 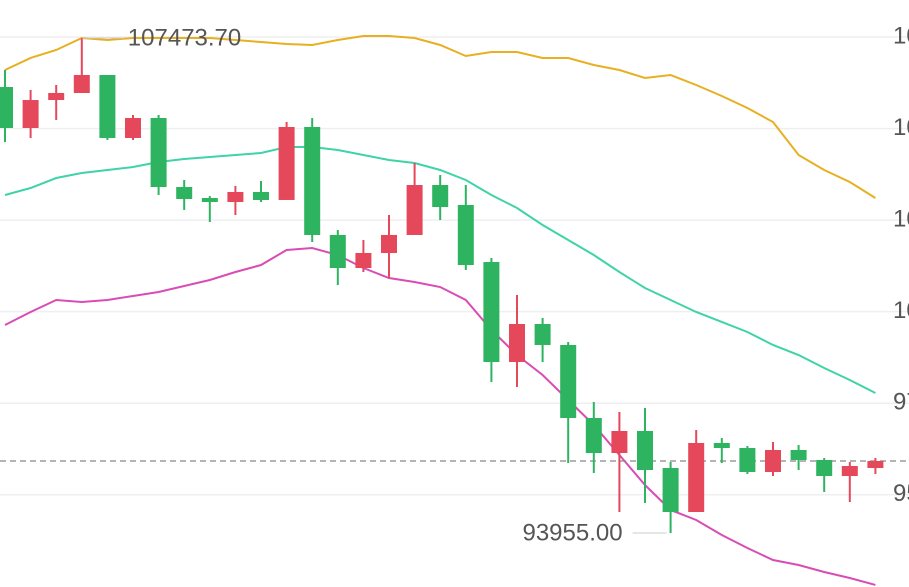 What do you see at coordinates (572, 532) in the screenshot?
I see `annotation-label: 93955.00` at bounding box center [572, 532].